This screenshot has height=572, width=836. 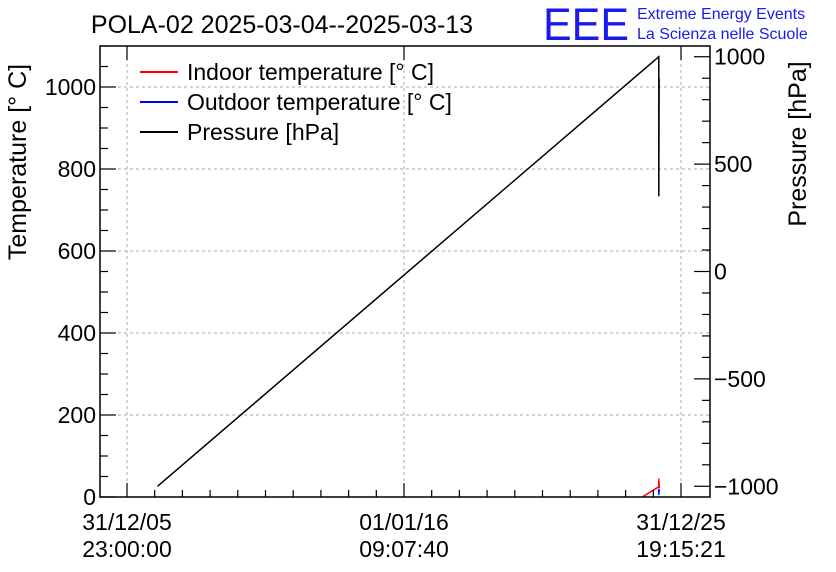 I want to click on y2-axis-label: Pressure [hPa], so click(x=798, y=143).